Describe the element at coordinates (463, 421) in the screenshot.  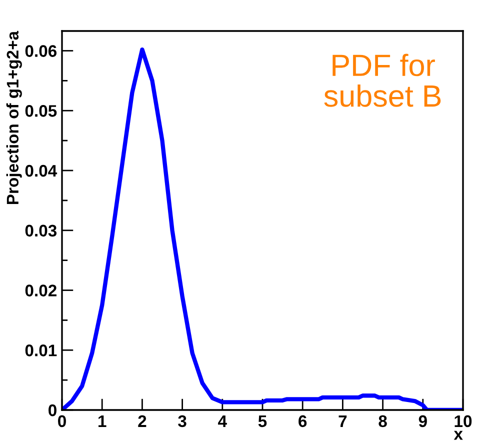
I see `x-tick-label: 10` at that location.